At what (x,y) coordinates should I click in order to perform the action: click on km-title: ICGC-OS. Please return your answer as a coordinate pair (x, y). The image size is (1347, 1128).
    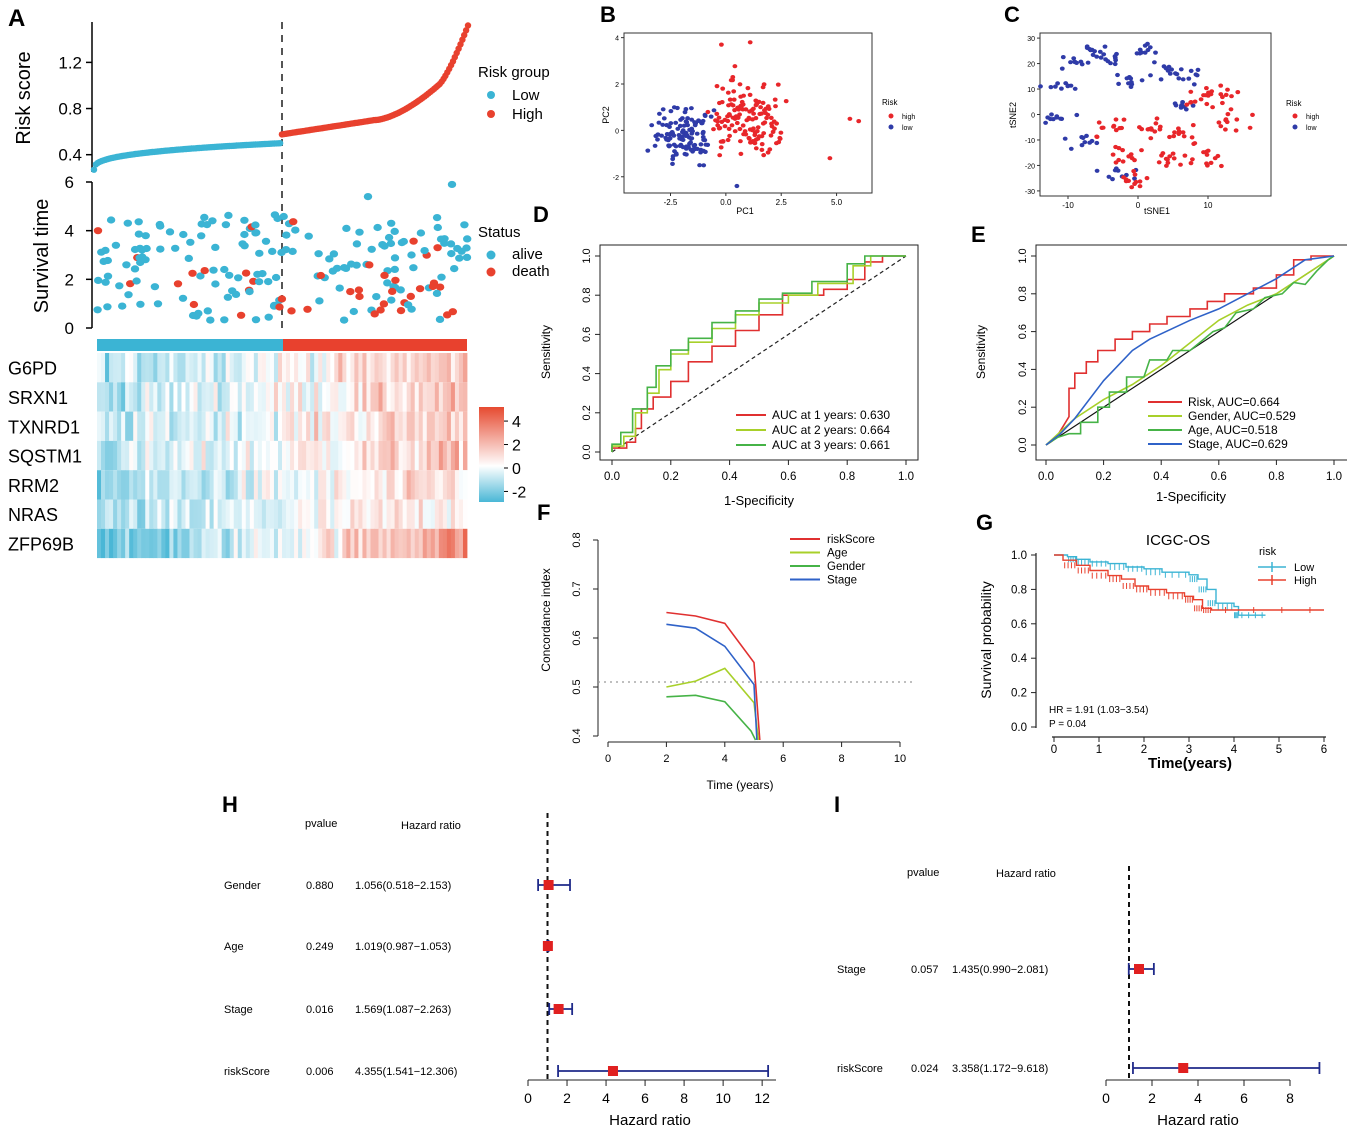
    Looking at the image, I should click on (1178, 540).